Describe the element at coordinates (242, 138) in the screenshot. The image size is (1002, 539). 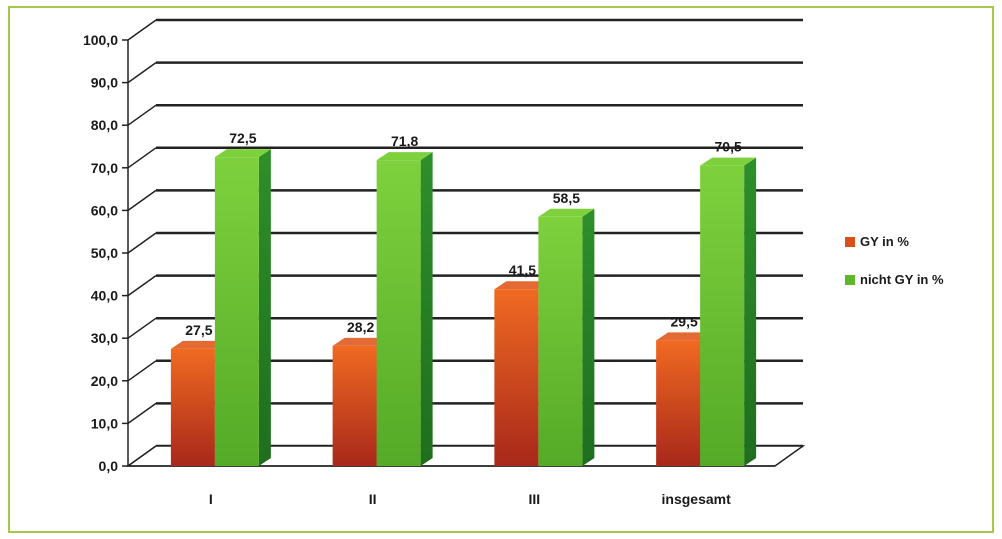
I see `data-label: 72,5` at that location.